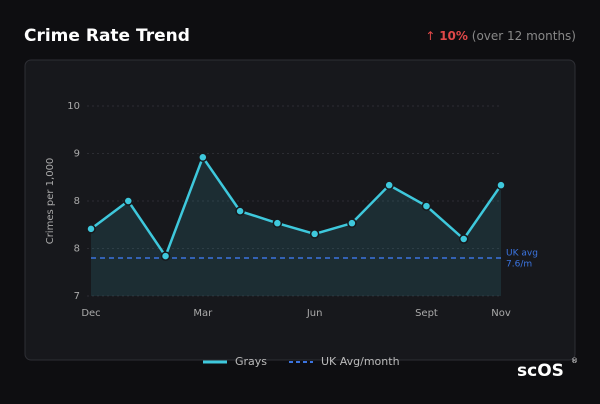 The image size is (600, 404). I want to click on y-axis-label: Crimes per 1,000, so click(50, 201).